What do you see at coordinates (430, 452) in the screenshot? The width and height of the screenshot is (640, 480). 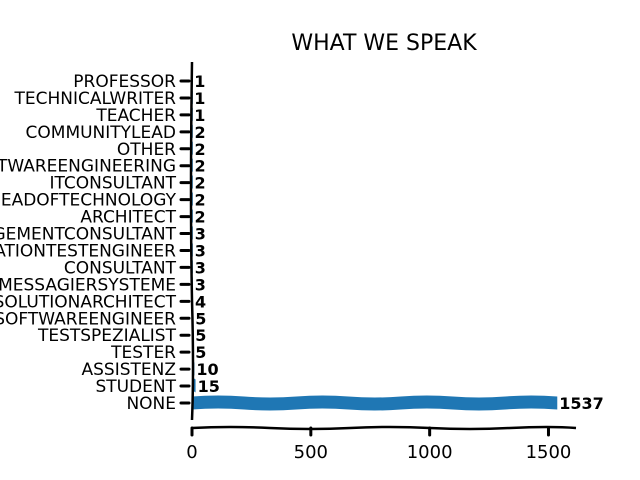 I see `x-tick-label-1000: 1000` at bounding box center [430, 452].